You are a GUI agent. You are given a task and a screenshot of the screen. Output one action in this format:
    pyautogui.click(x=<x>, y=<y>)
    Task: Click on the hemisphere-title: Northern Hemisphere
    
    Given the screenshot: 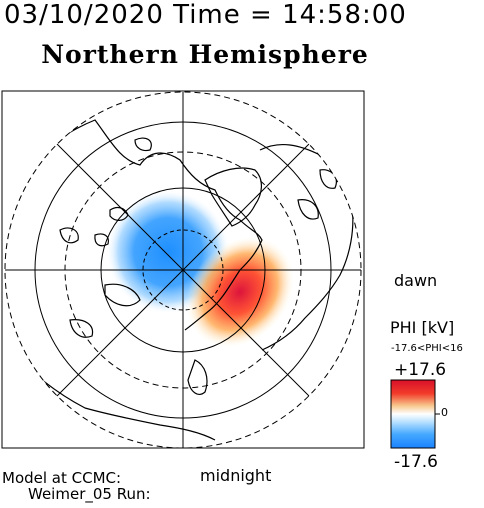 What is the action you would take?
    pyautogui.click(x=205, y=54)
    